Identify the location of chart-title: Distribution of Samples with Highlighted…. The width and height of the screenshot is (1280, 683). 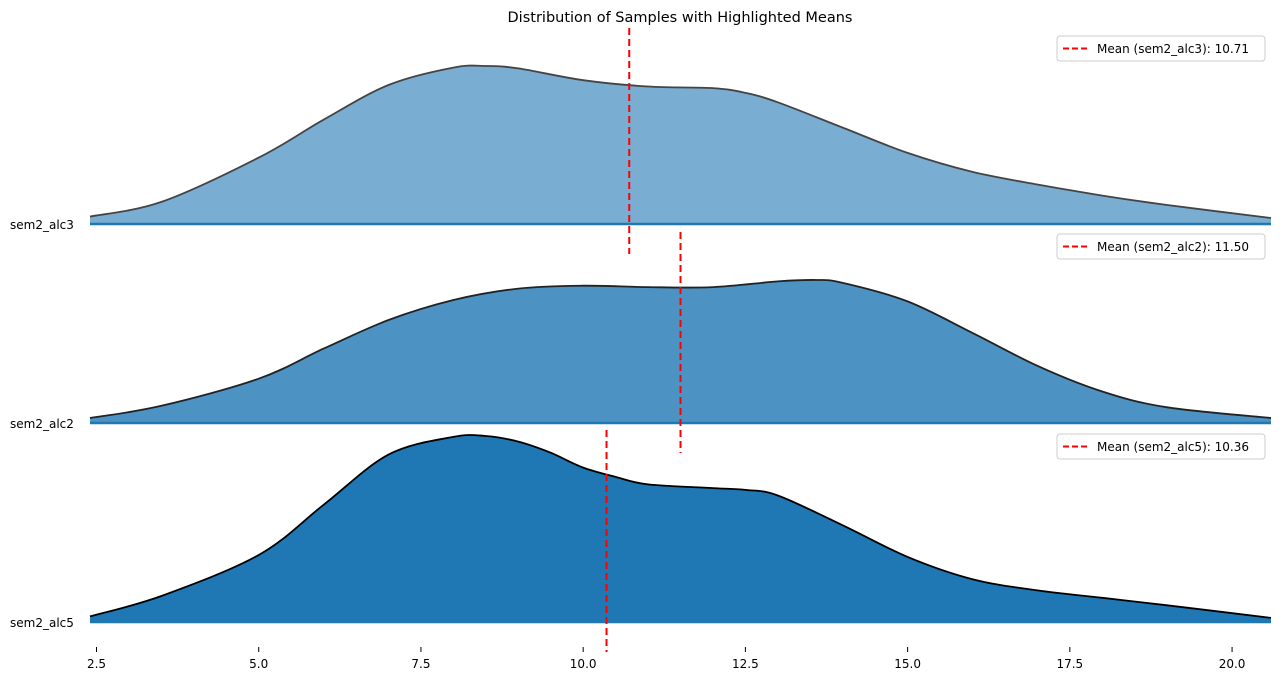
(680, 18).